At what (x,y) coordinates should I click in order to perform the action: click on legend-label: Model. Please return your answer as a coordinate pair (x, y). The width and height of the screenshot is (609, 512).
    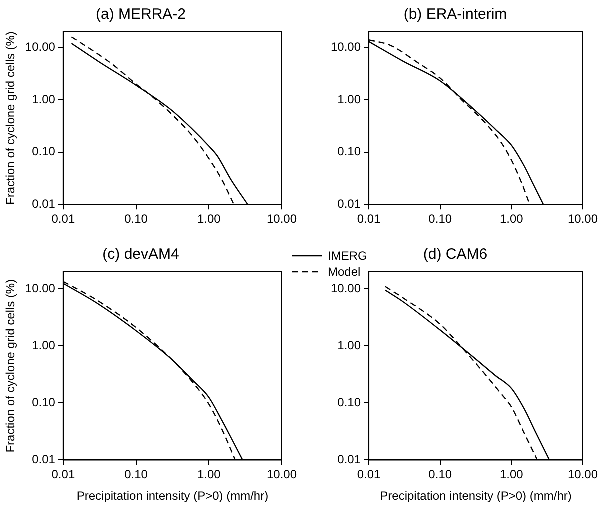
    Looking at the image, I should click on (344, 272).